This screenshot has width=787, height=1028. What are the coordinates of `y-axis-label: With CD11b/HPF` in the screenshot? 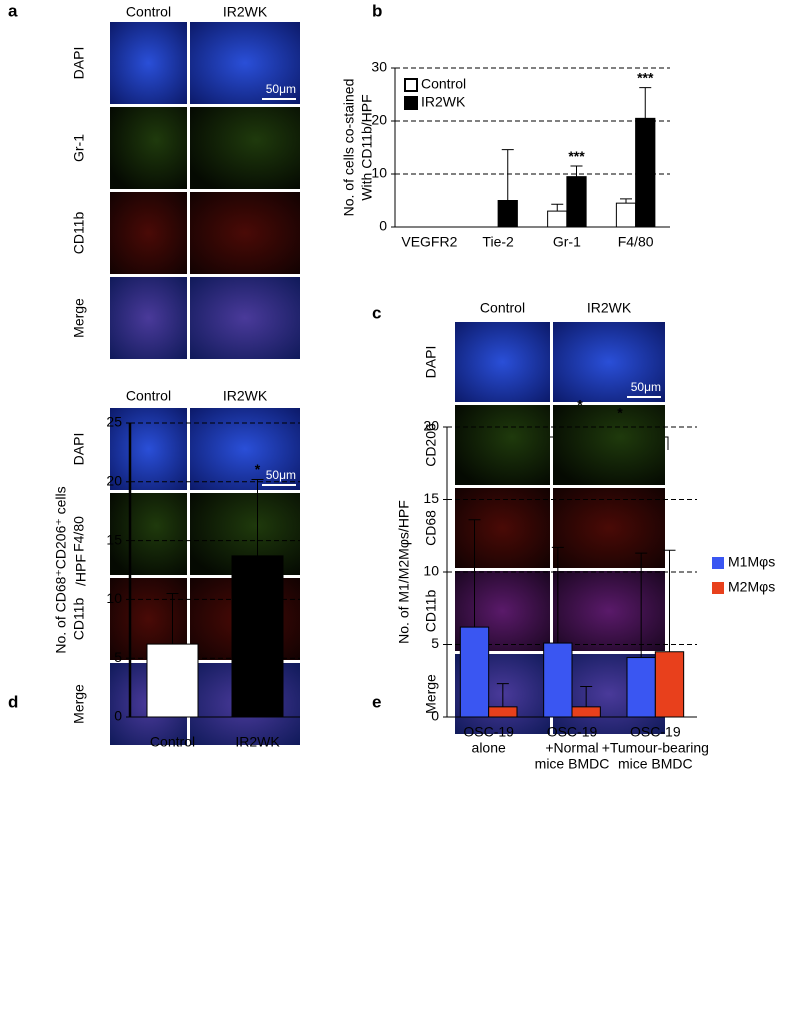 It's located at (367, 147).